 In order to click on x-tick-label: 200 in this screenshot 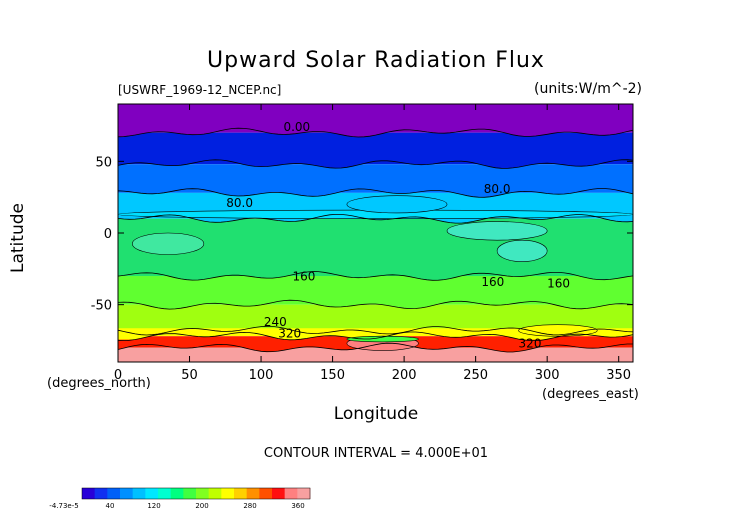, I will do `click(404, 375)`.